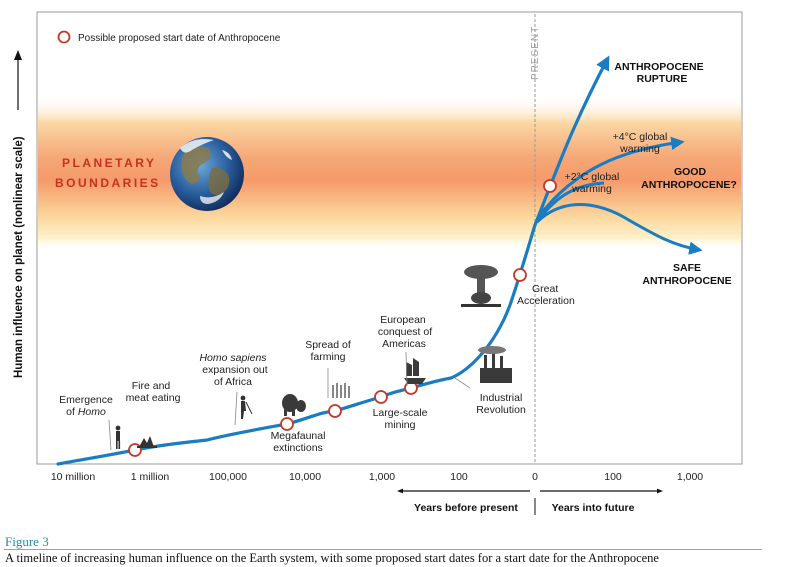  Describe the element at coordinates (305, 477) in the screenshot. I see `x-tick-label: 10,000` at that location.